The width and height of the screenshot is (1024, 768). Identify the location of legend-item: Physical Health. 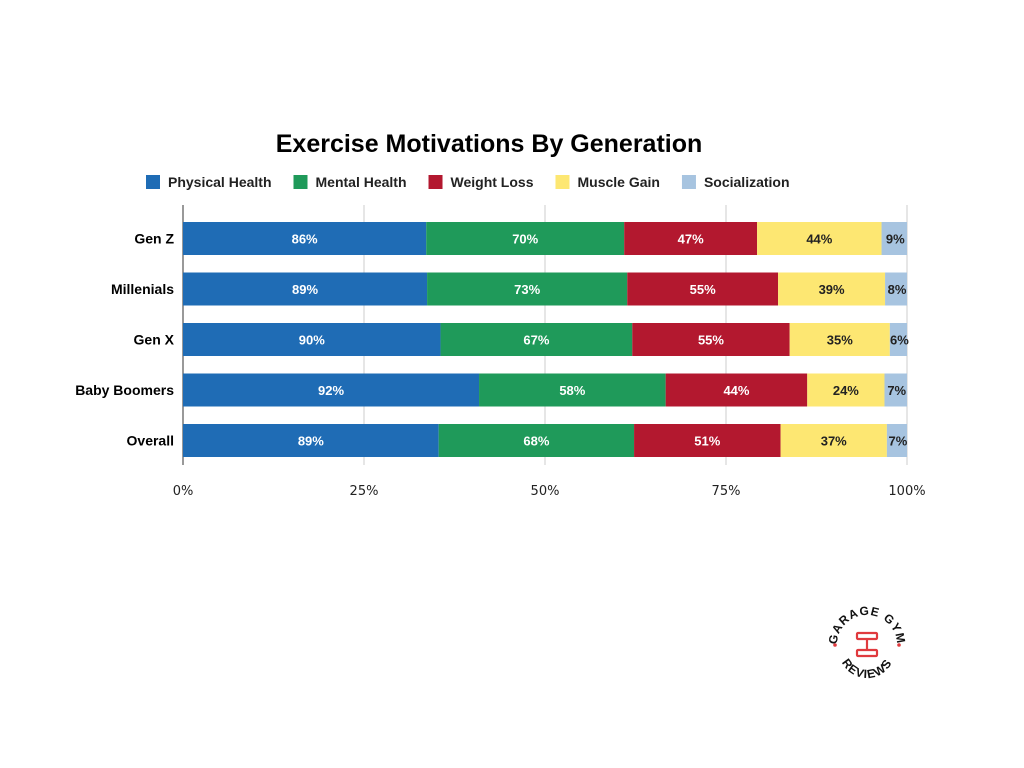
(209, 182).